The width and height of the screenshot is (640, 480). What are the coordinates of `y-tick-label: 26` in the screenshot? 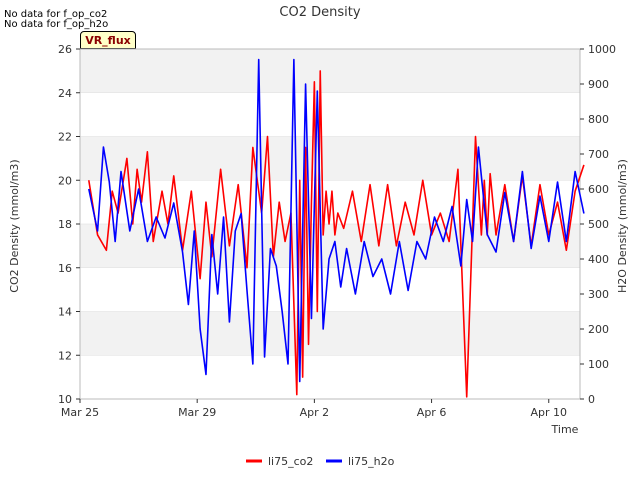 It's located at (65, 49).